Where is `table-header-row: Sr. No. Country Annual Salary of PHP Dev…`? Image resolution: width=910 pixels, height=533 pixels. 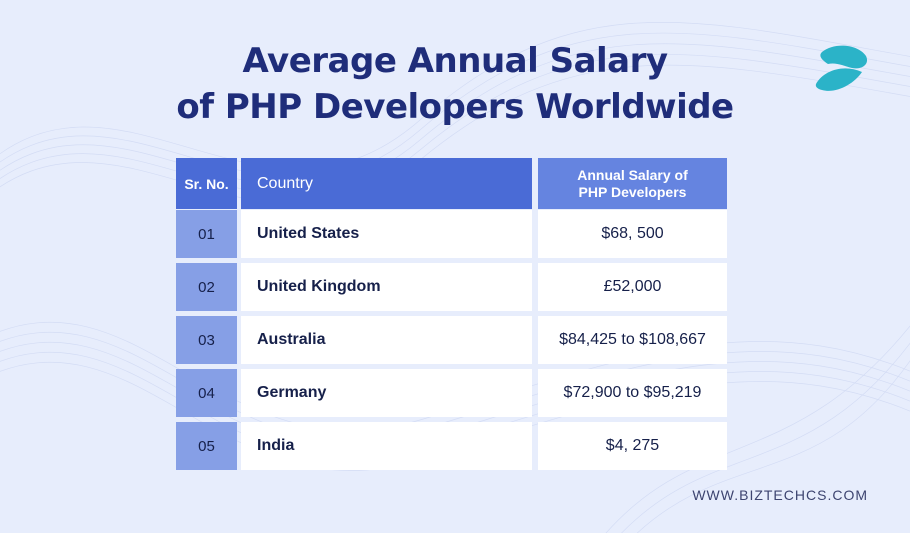
table-header-row: Sr. No. Country Annual Salary of PHP Dev… is located at coordinates (451, 183).